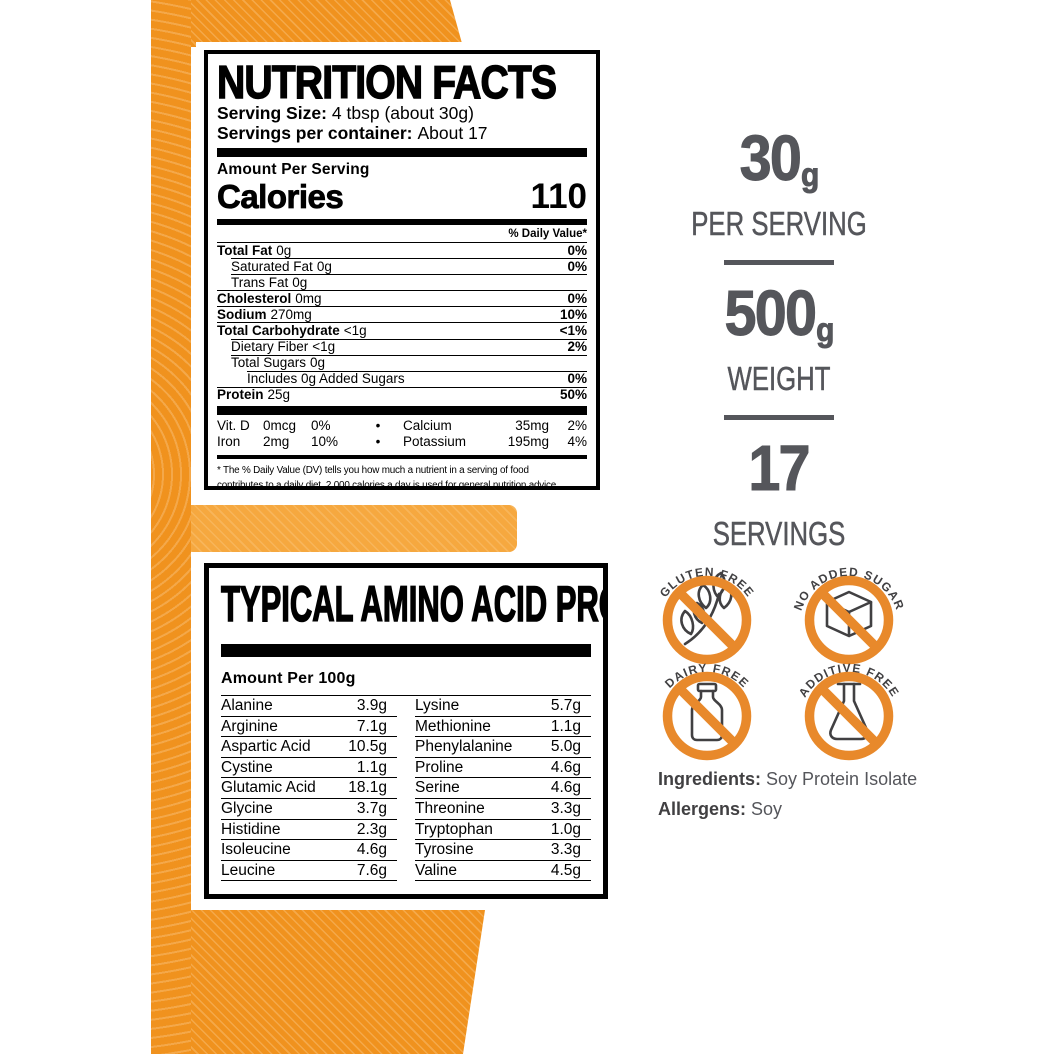 The height and width of the screenshot is (1054, 1054). Describe the element at coordinates (309, 830) in the screenshot. I see `amino-row: Histidine 2.3g` at that location.